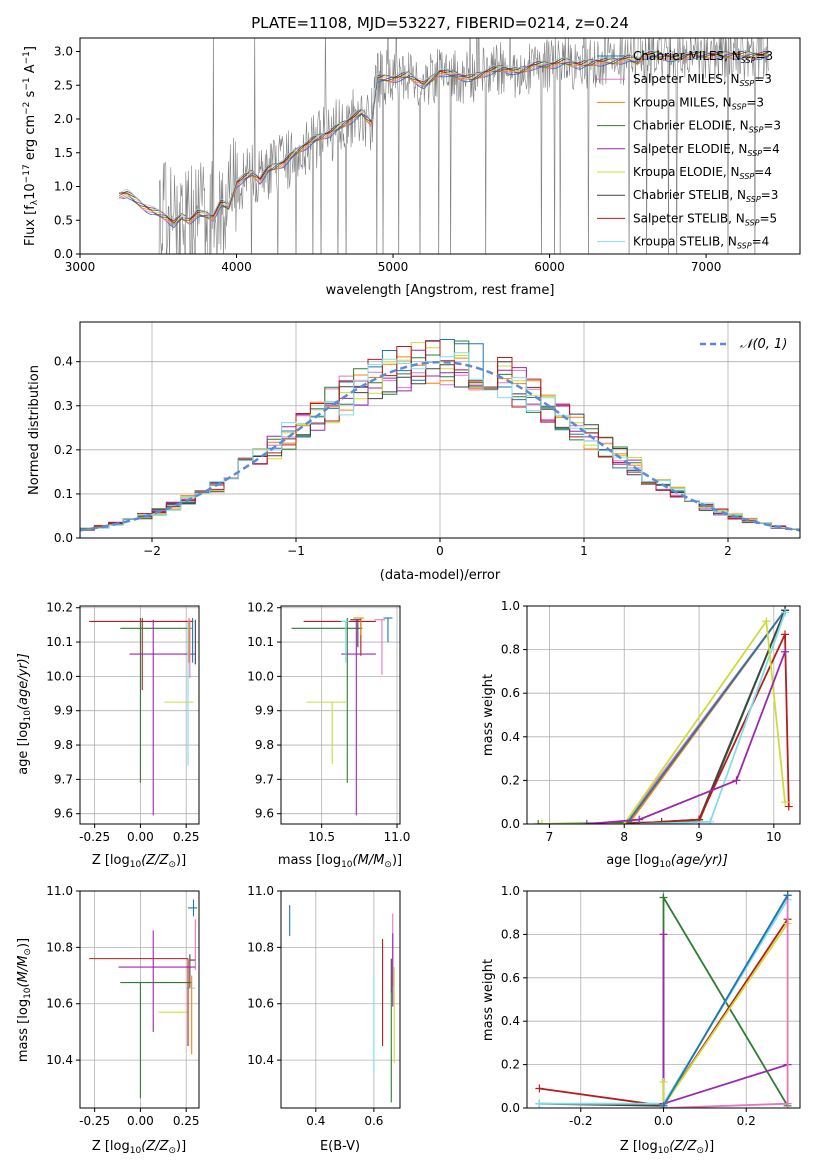  What do you see at coordinates (510, 978) in the screenshot?
I see `y-tick-label: 0.6` at bounding box center [510, 978].